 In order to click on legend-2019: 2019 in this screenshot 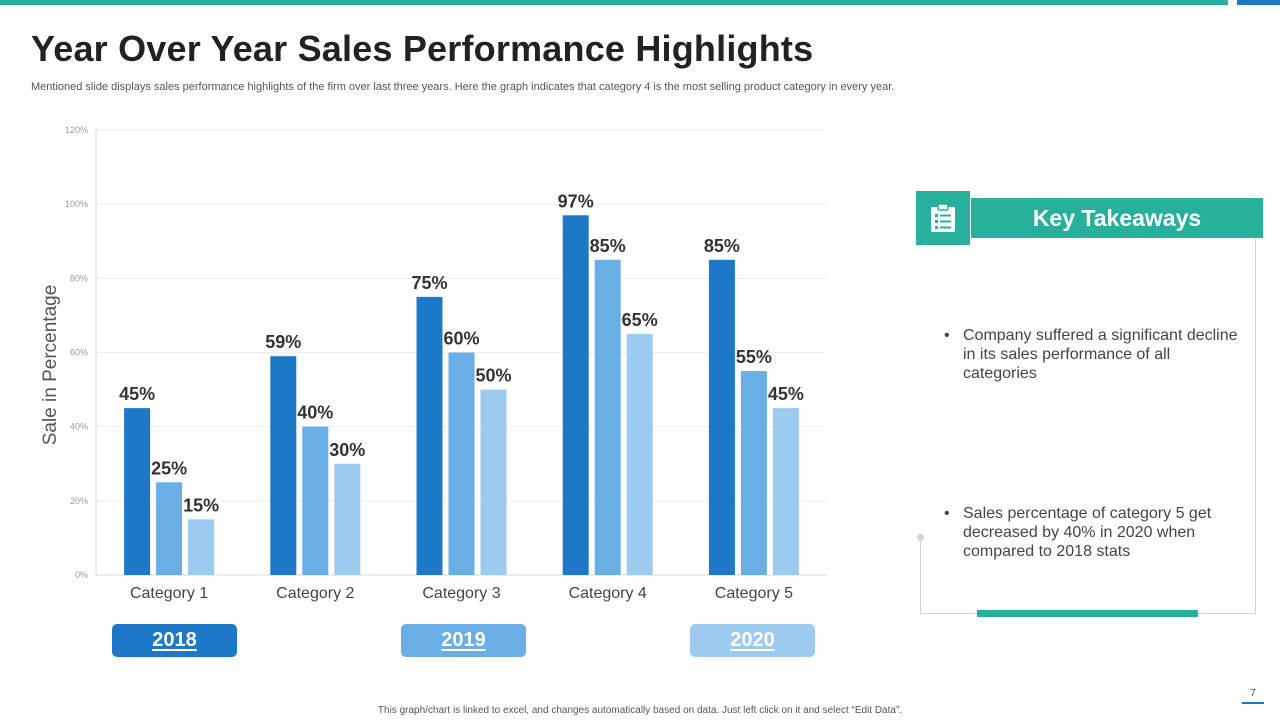, I will do `click(463, 640)`.